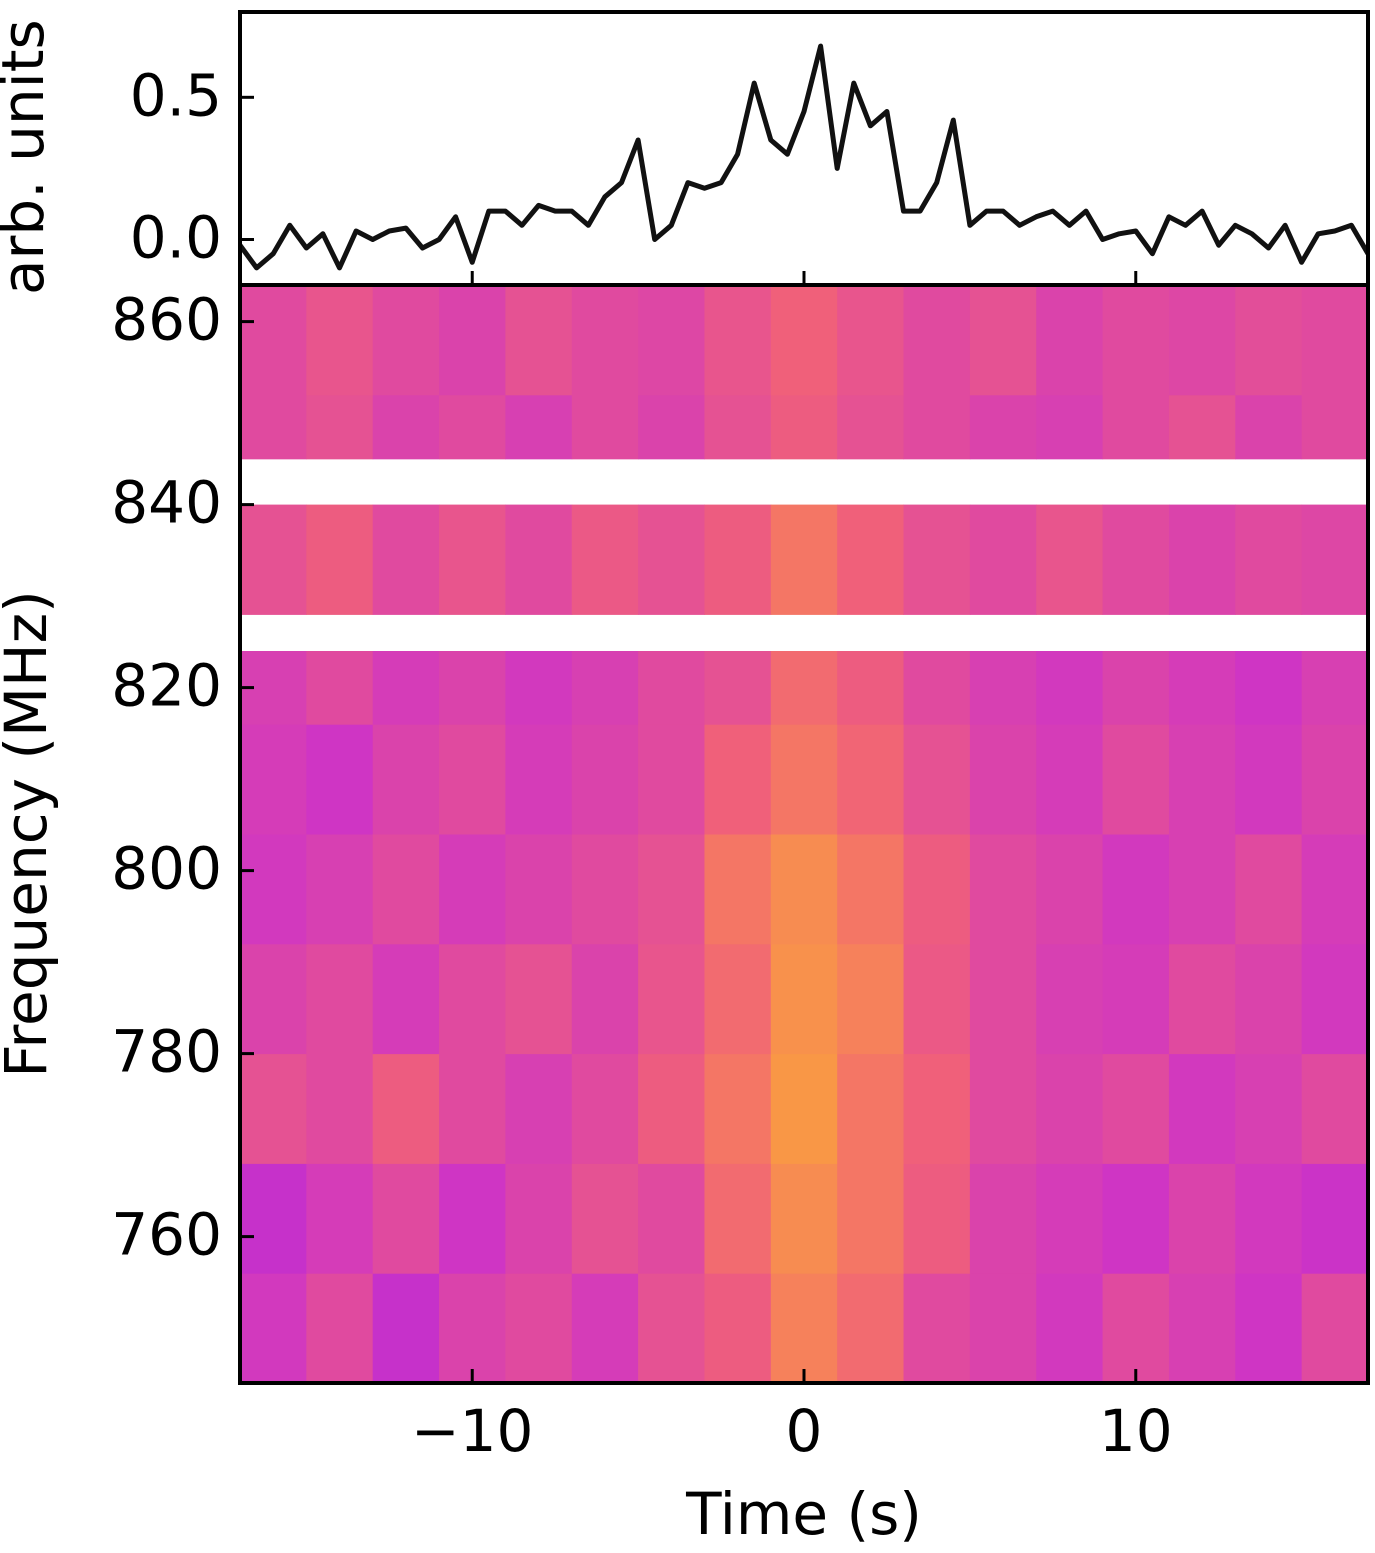 This screenshot has height=1553, width=1375. Describe the element at coordinates (804, 157) in the screenshot. I see `profile-line` at that location.